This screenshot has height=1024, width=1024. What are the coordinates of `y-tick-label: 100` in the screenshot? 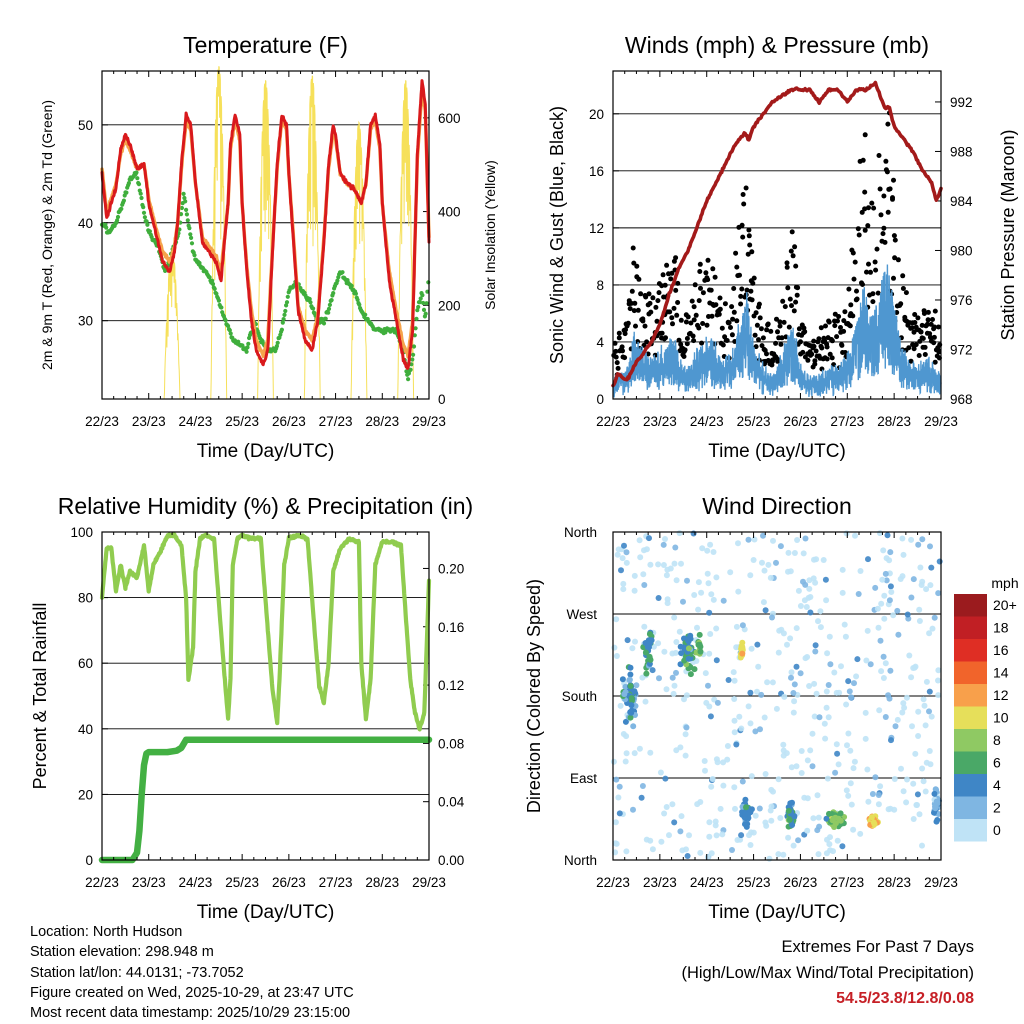 It's located at (81, 532).